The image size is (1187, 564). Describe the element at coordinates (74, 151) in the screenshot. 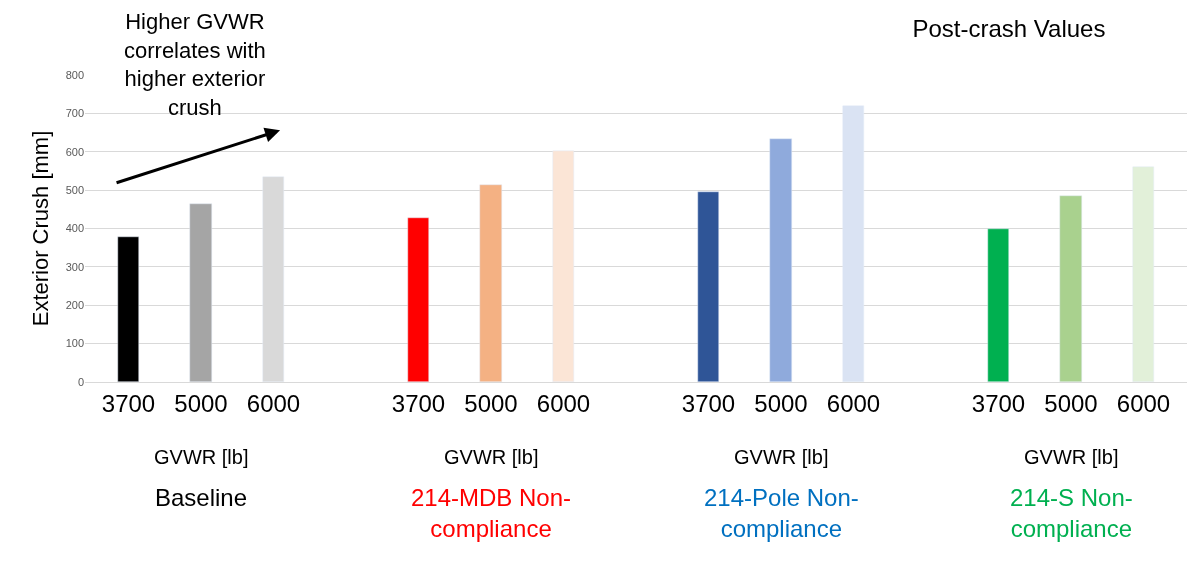

I see `y-tick-label: 600` at that location.